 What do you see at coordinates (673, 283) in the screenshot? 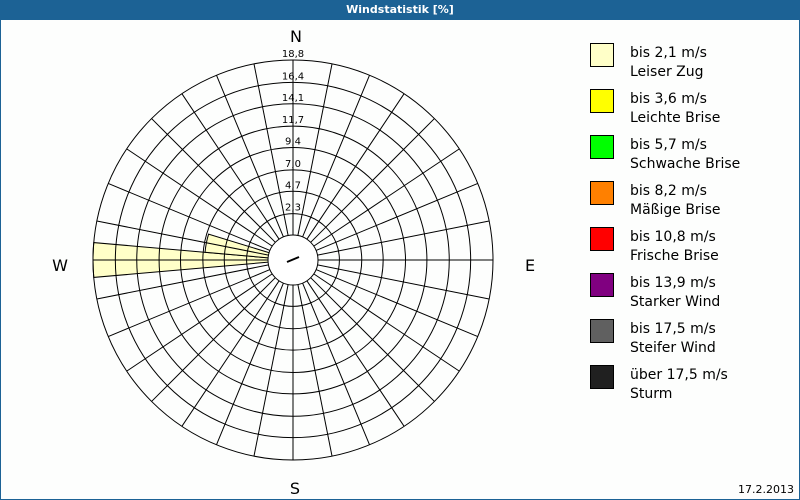
I see `legend-range: bis 13,9 m/s` at bounding box center [673, 283].